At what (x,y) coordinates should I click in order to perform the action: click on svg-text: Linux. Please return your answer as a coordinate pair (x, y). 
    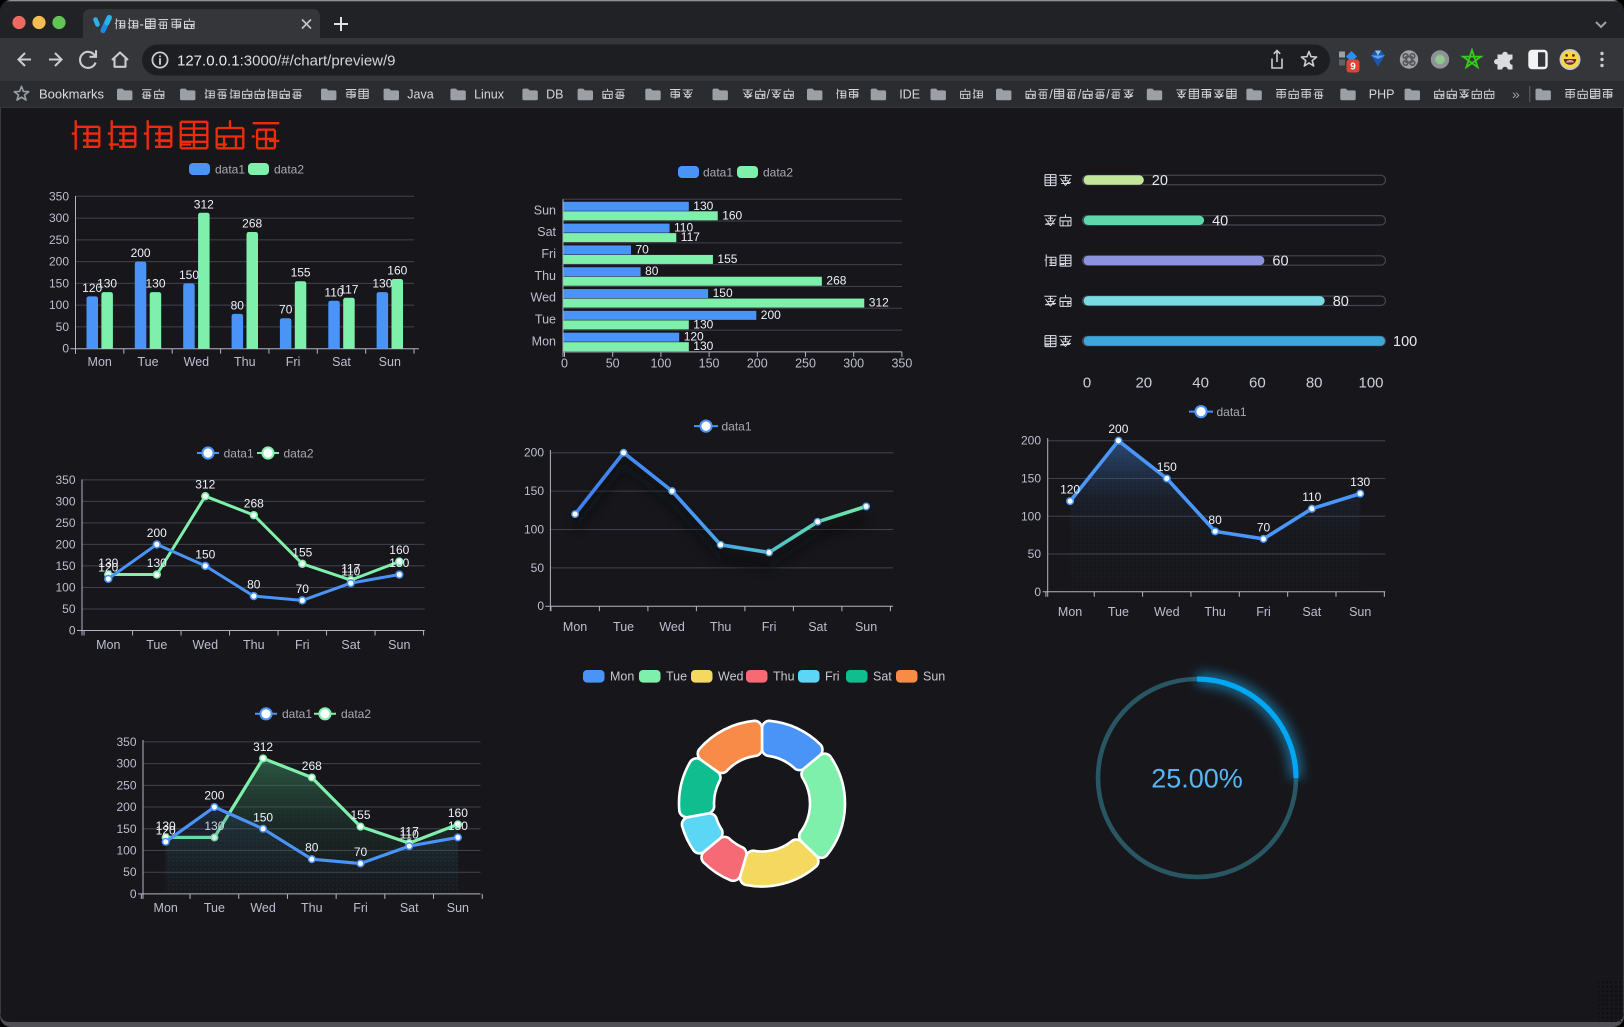
    Looking at the image, I should click on (489, 94).